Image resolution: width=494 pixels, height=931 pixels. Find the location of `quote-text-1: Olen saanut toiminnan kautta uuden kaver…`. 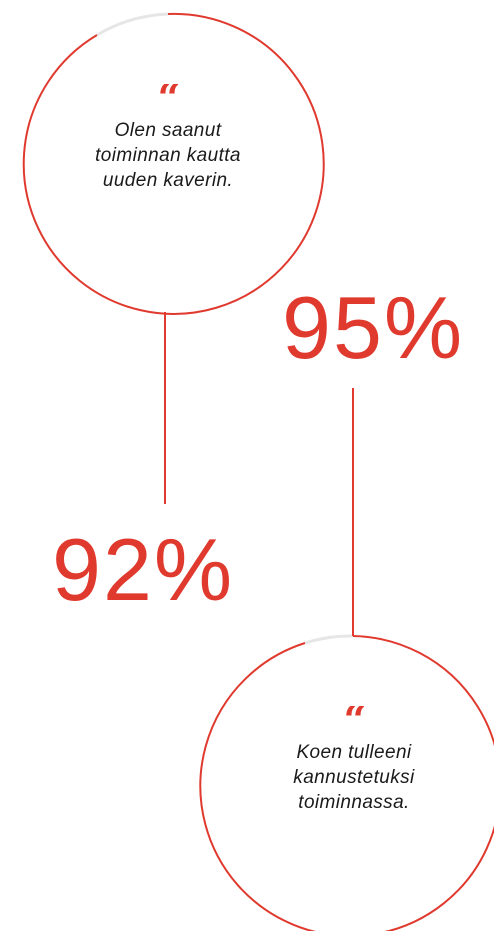

quote-text-1: Olen saanut toiminnan kautta uuden kaver… is located at coordinates (168, 155).